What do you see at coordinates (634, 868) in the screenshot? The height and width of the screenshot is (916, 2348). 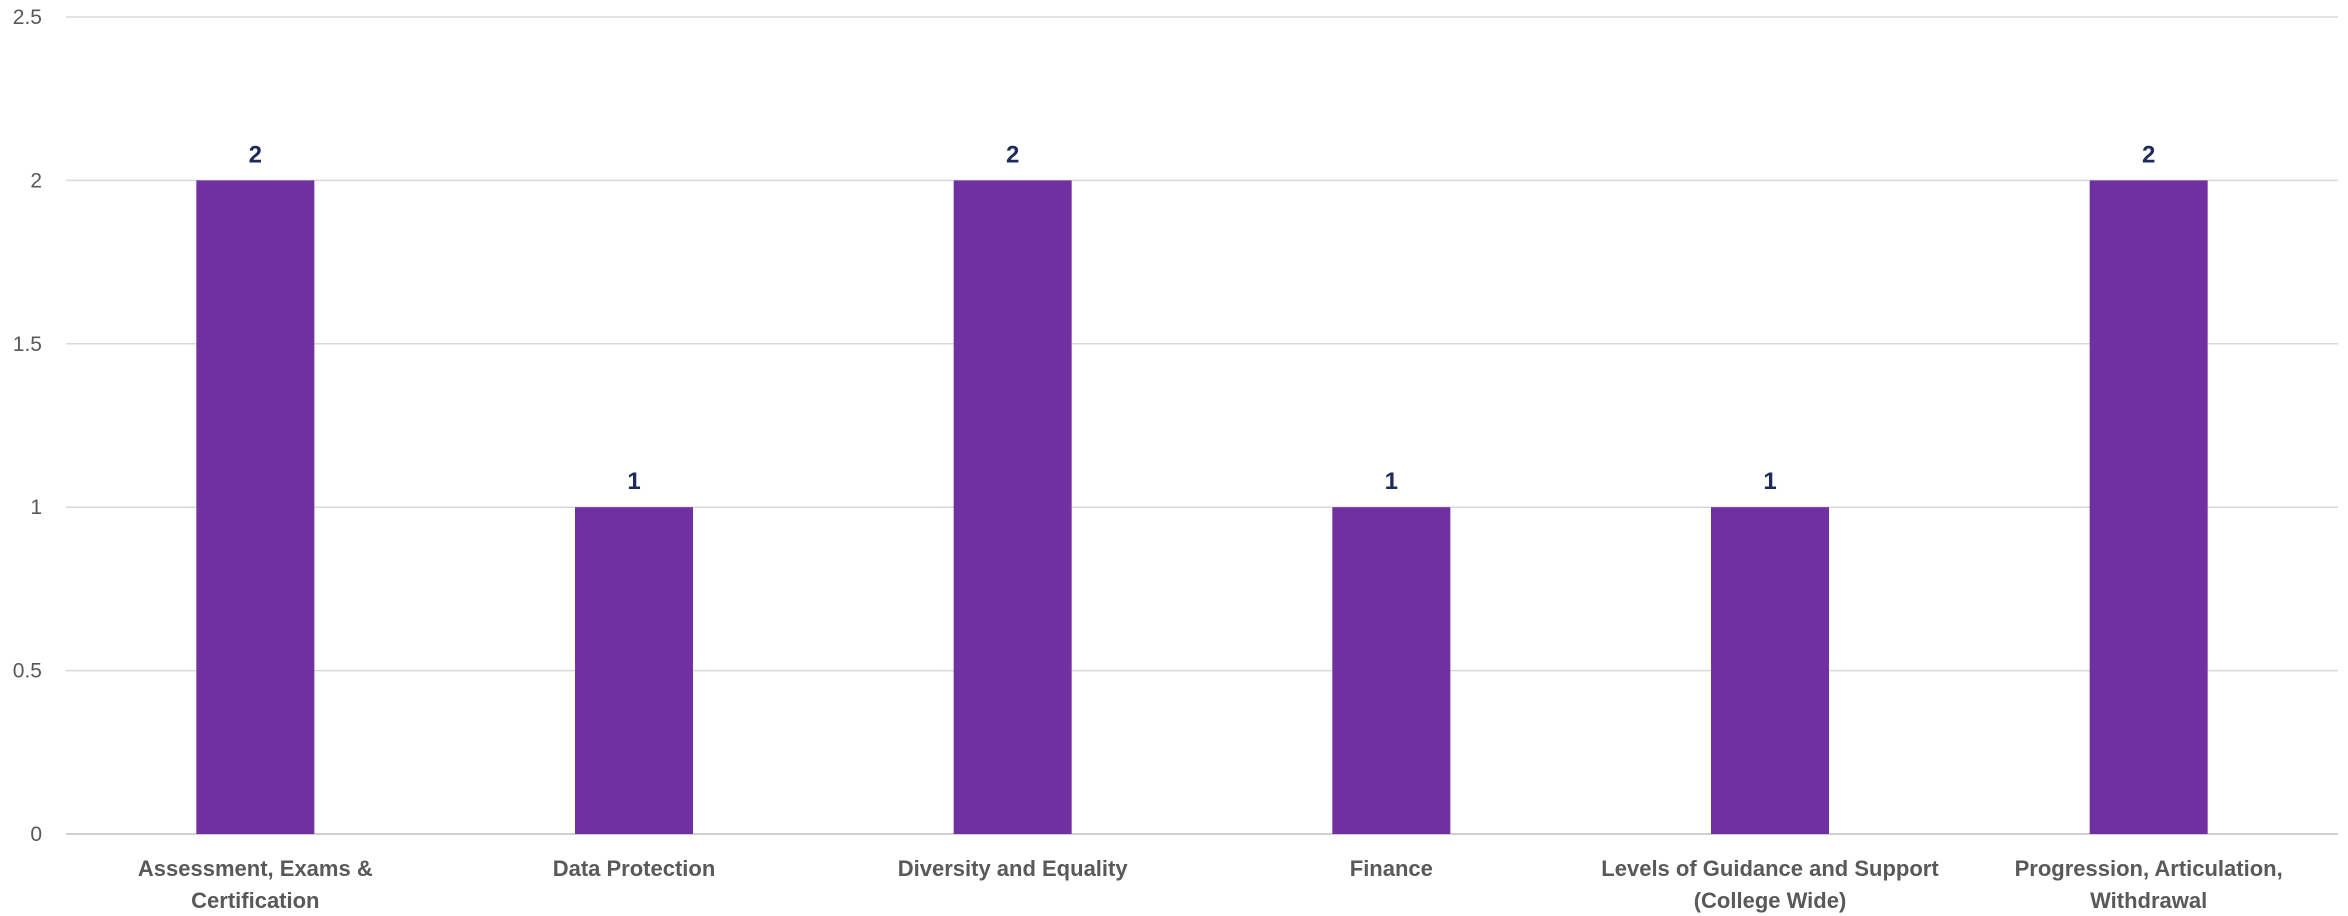 I see `x-tick-label: Data Protection` at bounding box center [634, 868].